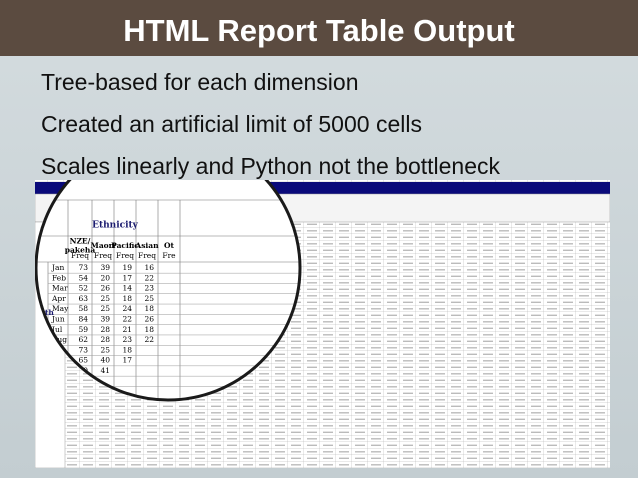  What do you see at coordinates (127, 267) in the screenshot?
I see `cell: 19` at bounding box center [127, 267].